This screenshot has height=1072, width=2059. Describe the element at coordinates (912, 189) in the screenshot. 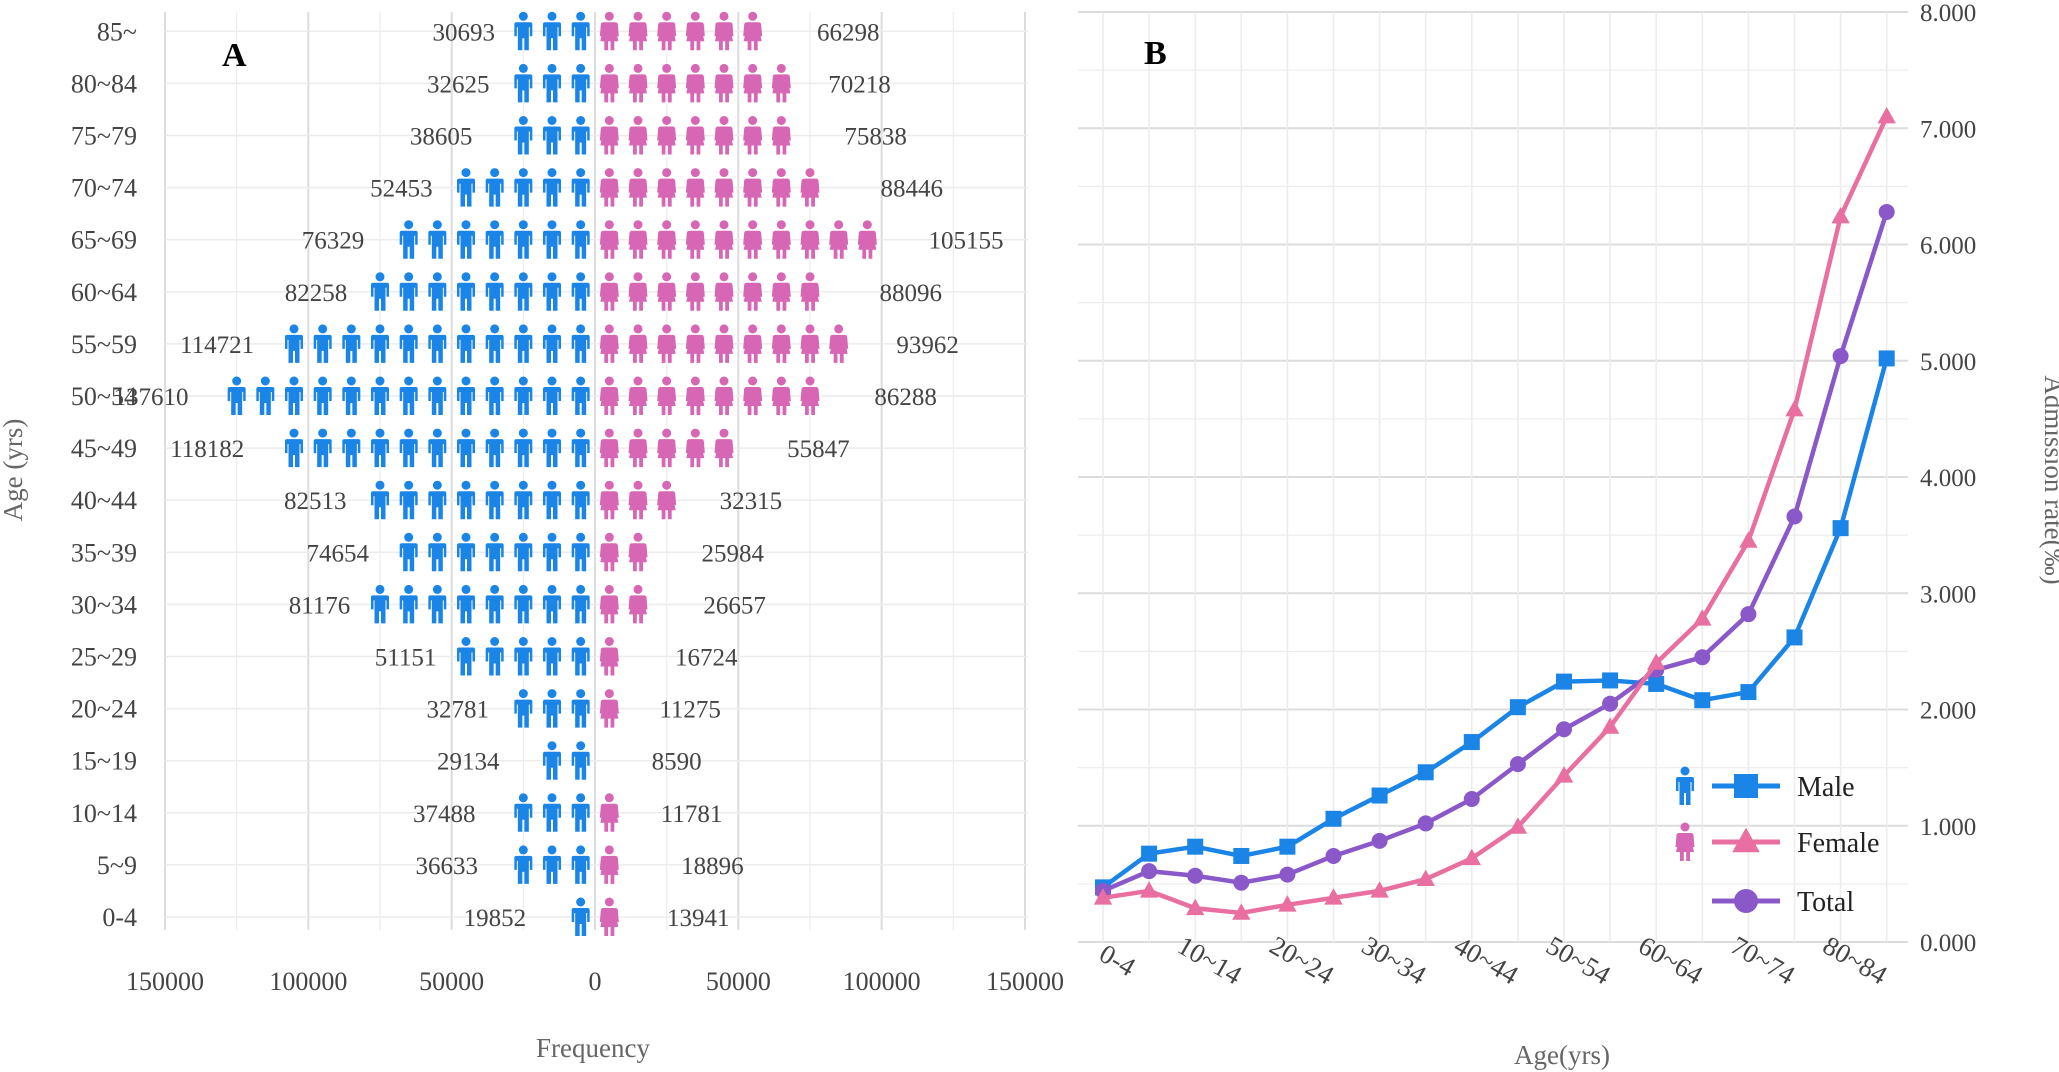

I see `panel-a-female-value-label: 88446` at that location.